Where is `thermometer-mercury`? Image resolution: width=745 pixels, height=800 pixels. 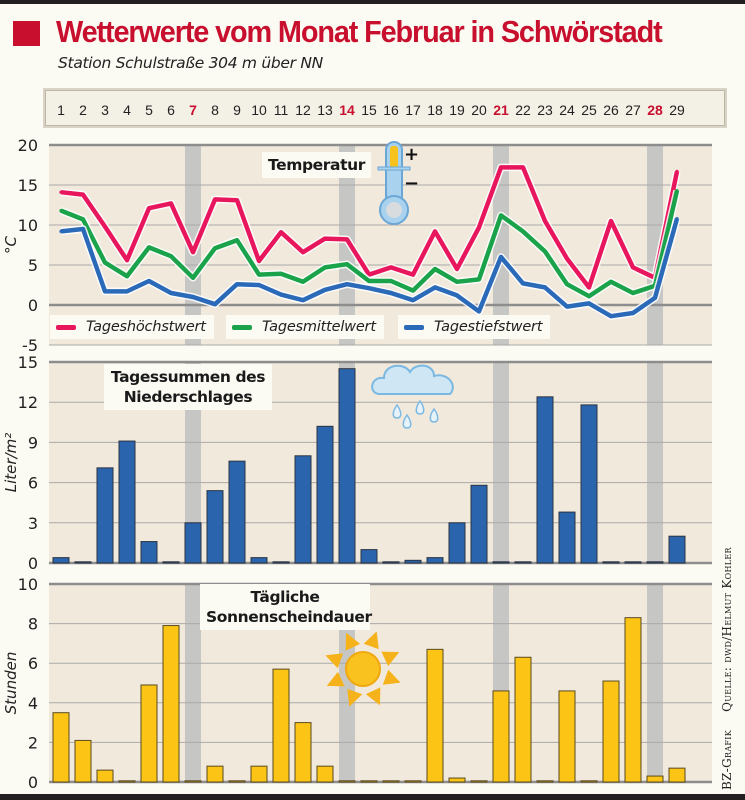 thermometer-mercury is located at coordinates (394, 157).